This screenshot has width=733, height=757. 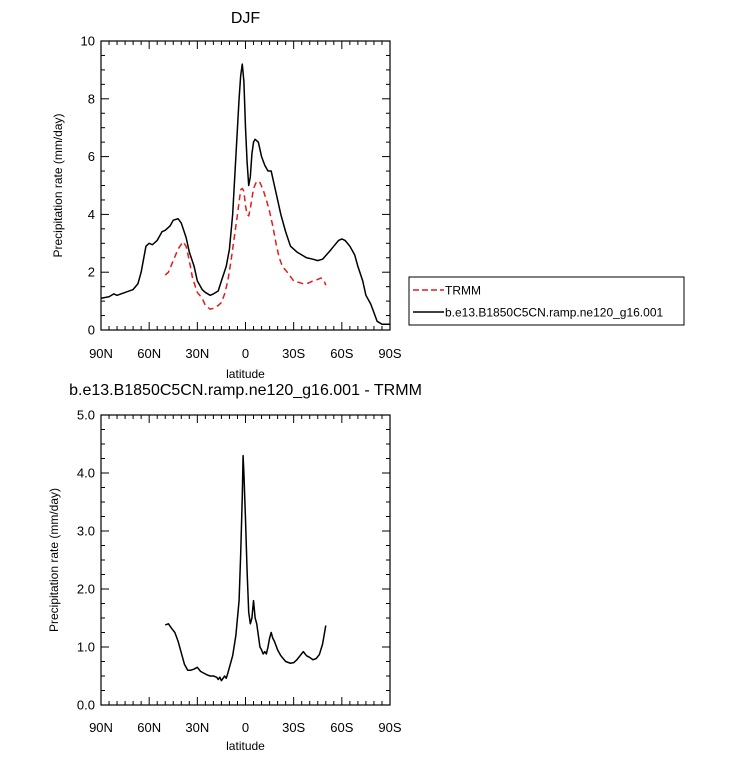 What do you see at coordinates (86, 473) in the screenshot?
I see `y-tick-label: 4.0` at bounding box center [86, 473].